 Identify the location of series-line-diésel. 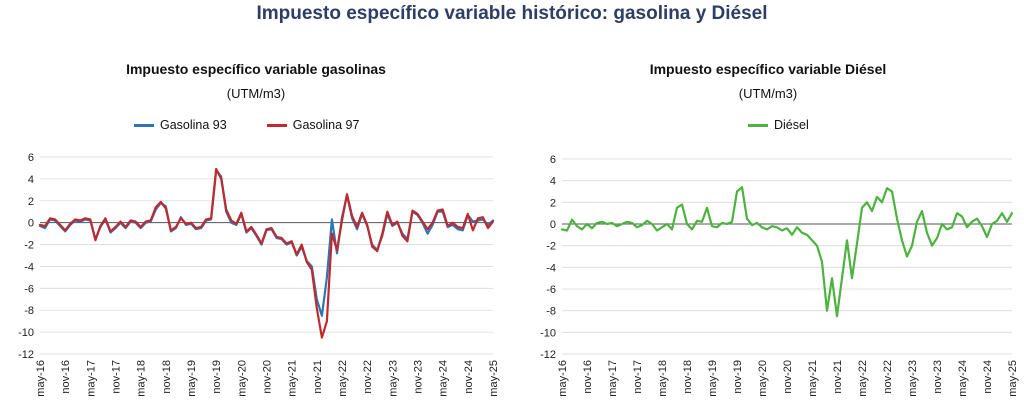
(787, 252).